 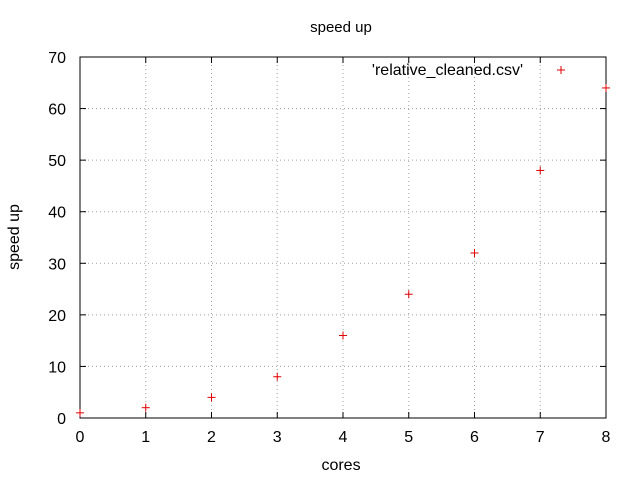 I want to click on legend: 'relative_cleaned.csv', so click(x=468, y=70).